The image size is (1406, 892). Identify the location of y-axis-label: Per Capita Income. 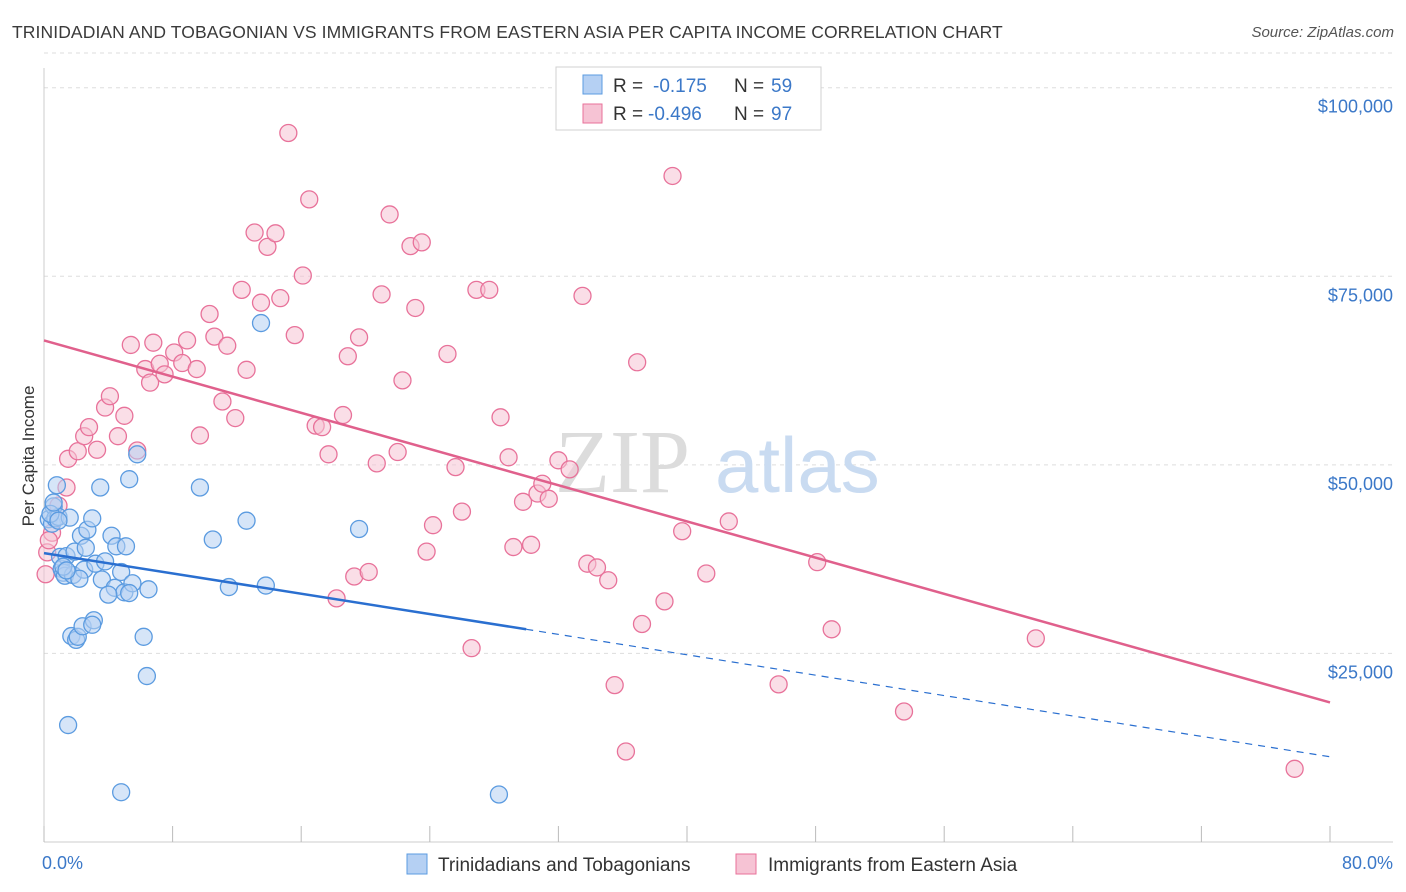
(28, 456).